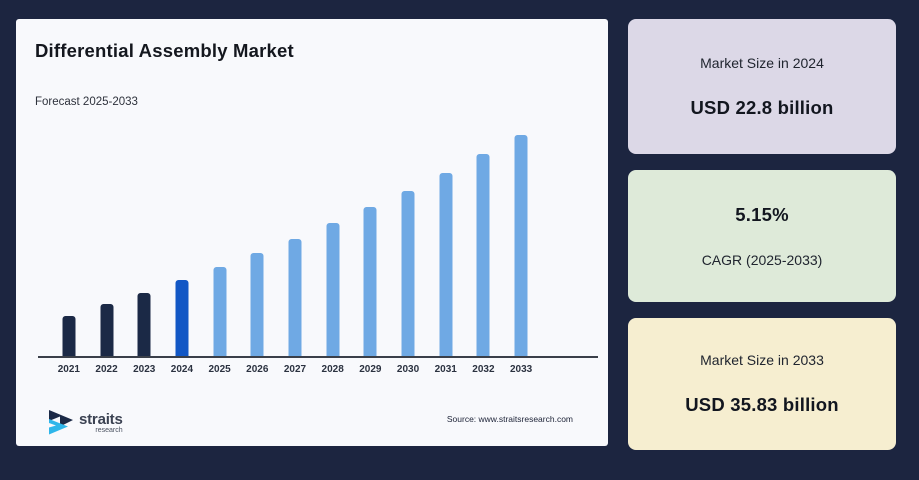  Describe the element at coordinates (318, 357) in the screenshot. I see `x-axis-line` at that location.